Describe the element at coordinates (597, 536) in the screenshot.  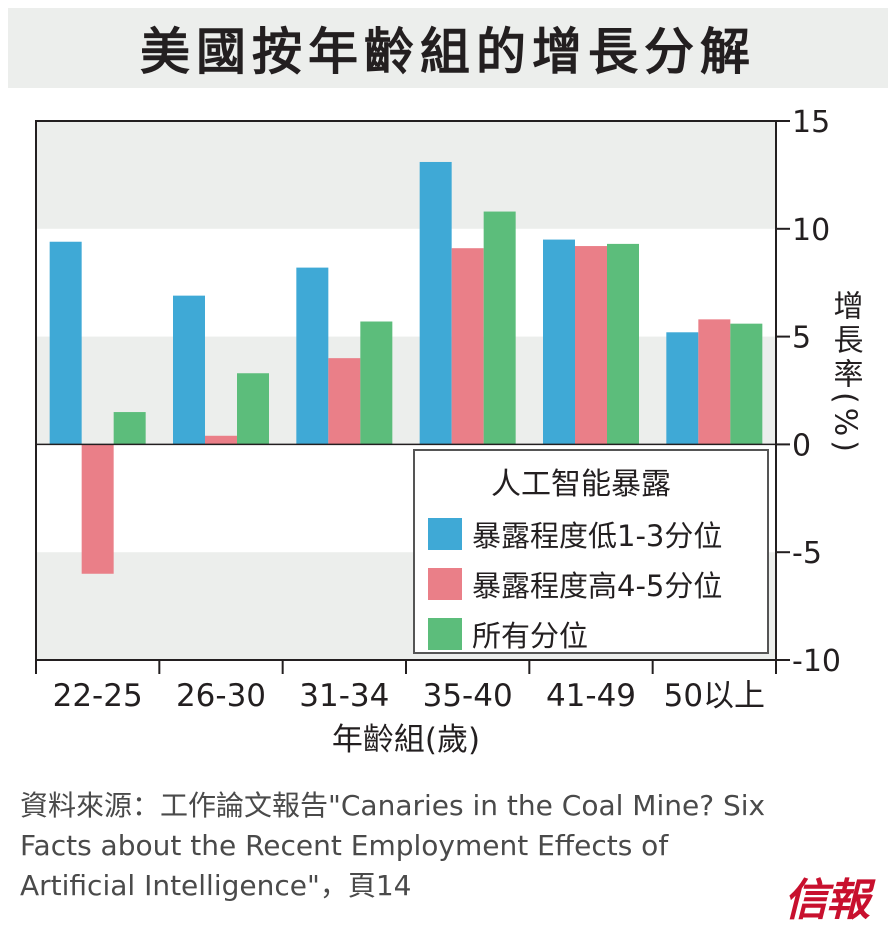
I see `legend-label-1: 暴露程度低1-3分位` at that location.